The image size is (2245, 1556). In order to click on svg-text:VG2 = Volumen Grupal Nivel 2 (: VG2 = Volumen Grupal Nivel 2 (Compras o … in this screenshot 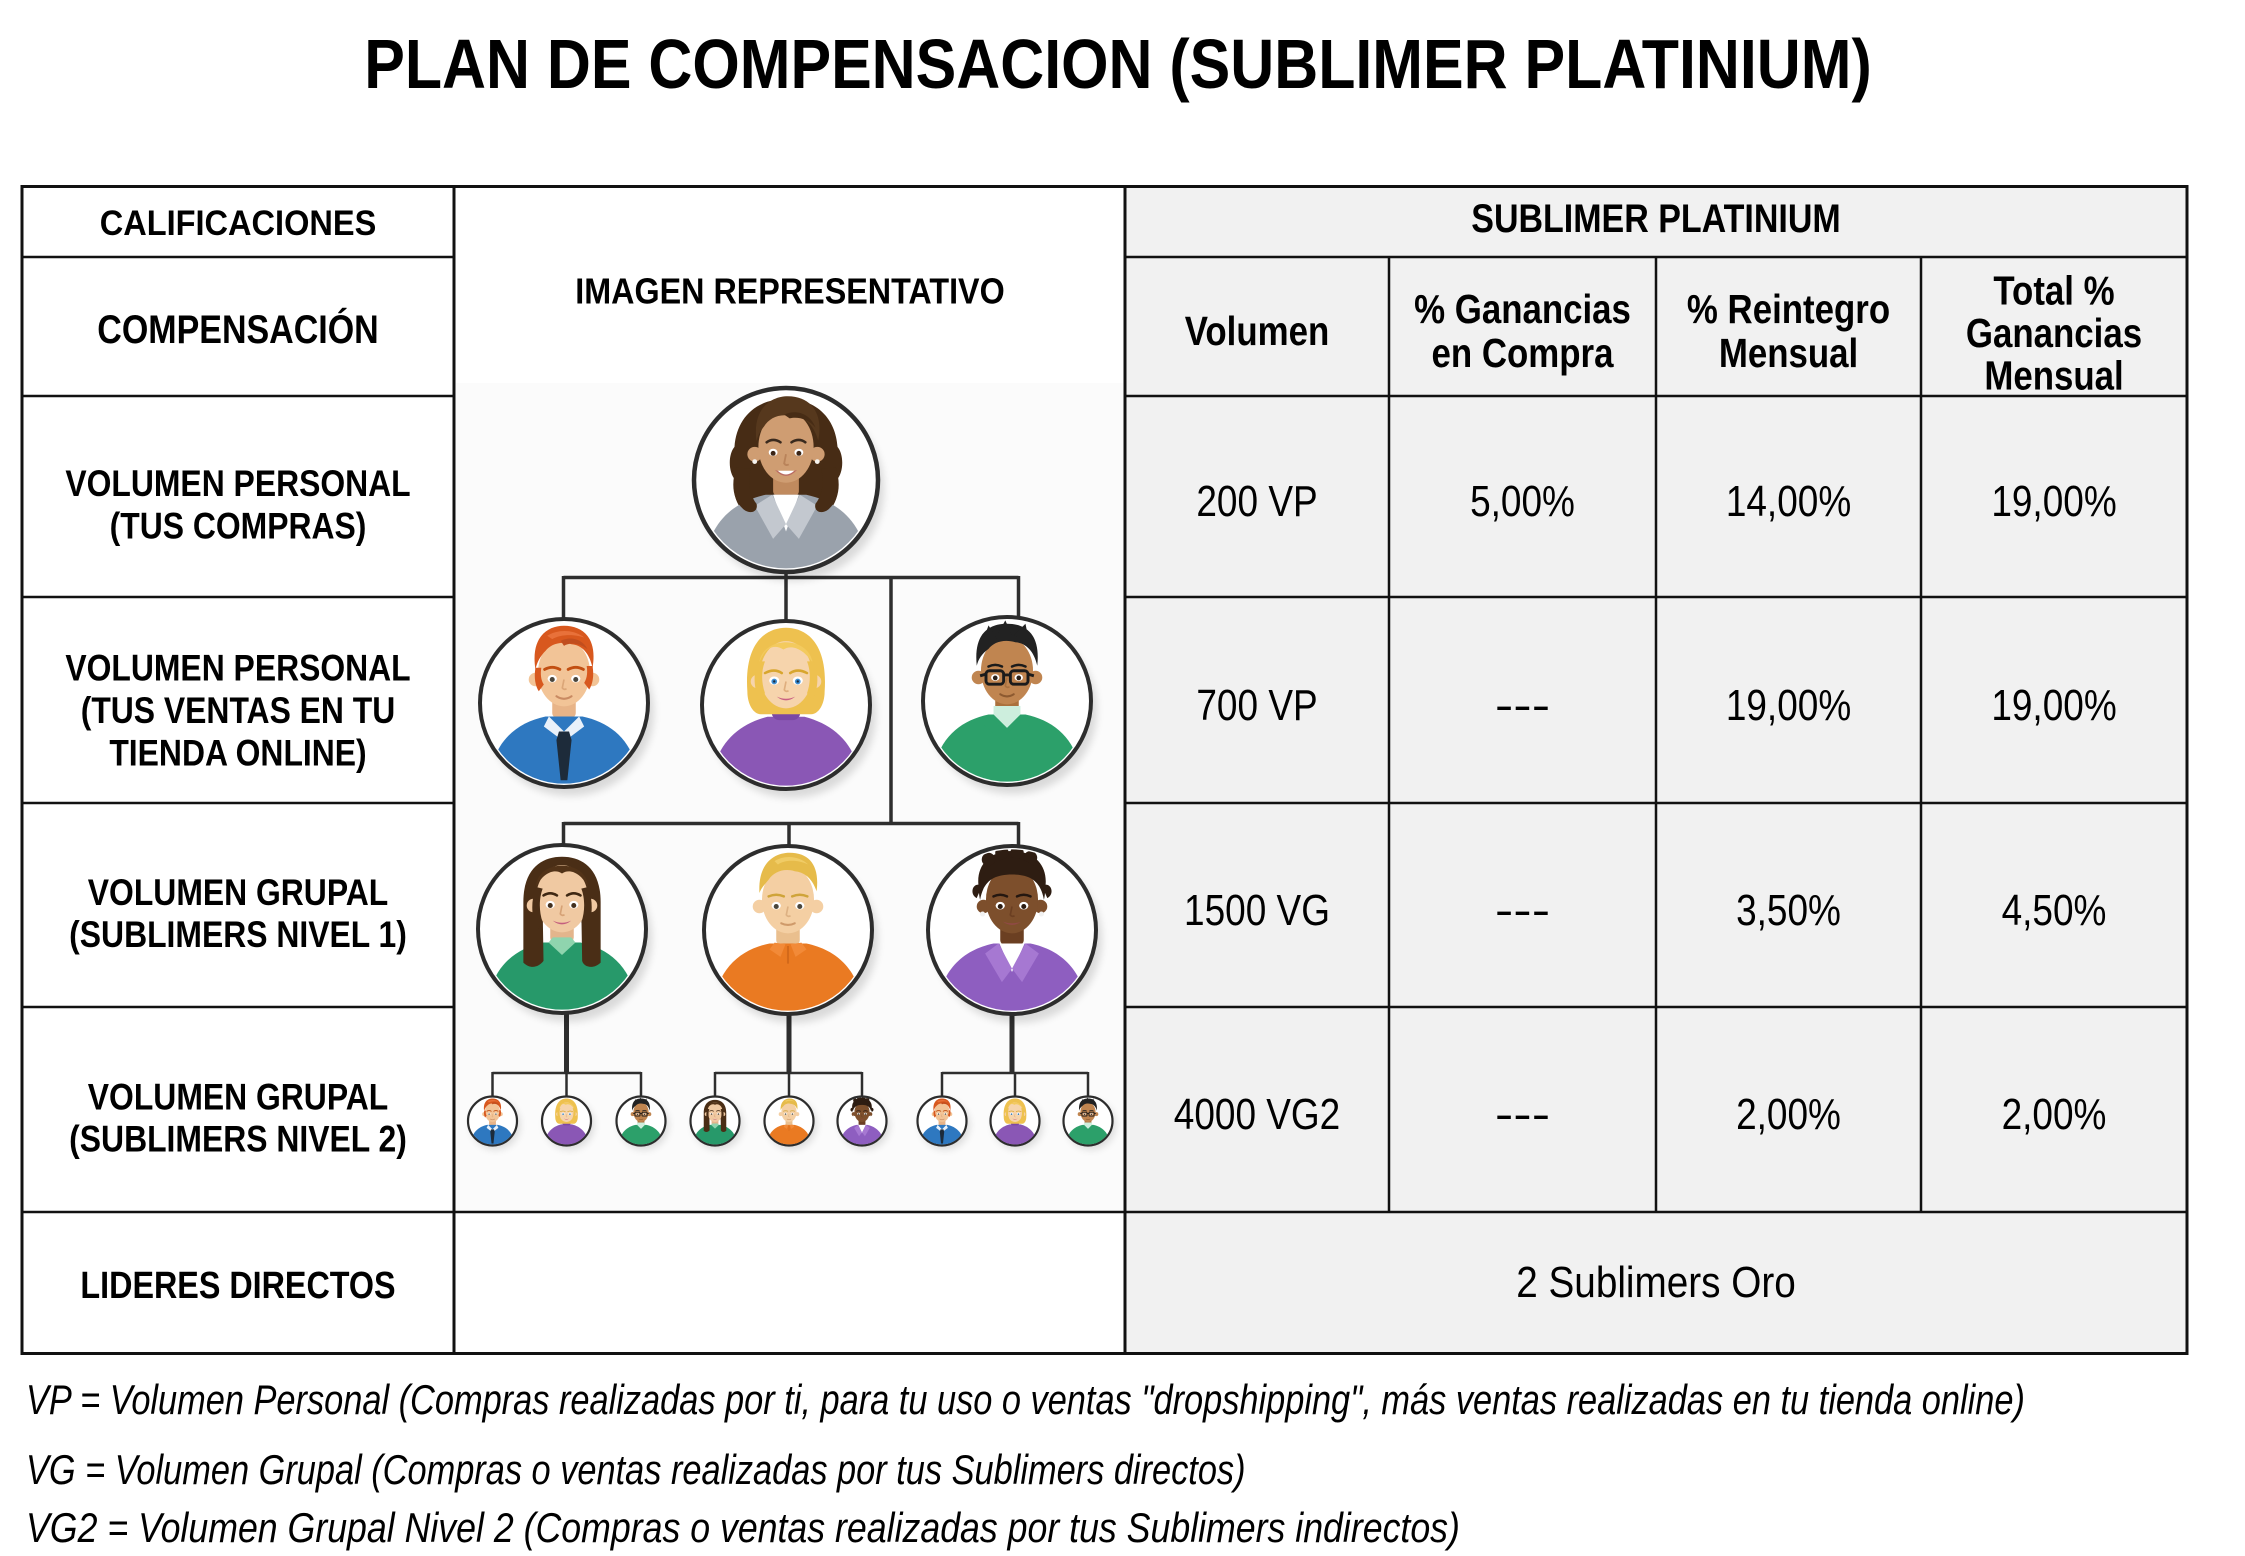, I will do `click(743, 1528)`.